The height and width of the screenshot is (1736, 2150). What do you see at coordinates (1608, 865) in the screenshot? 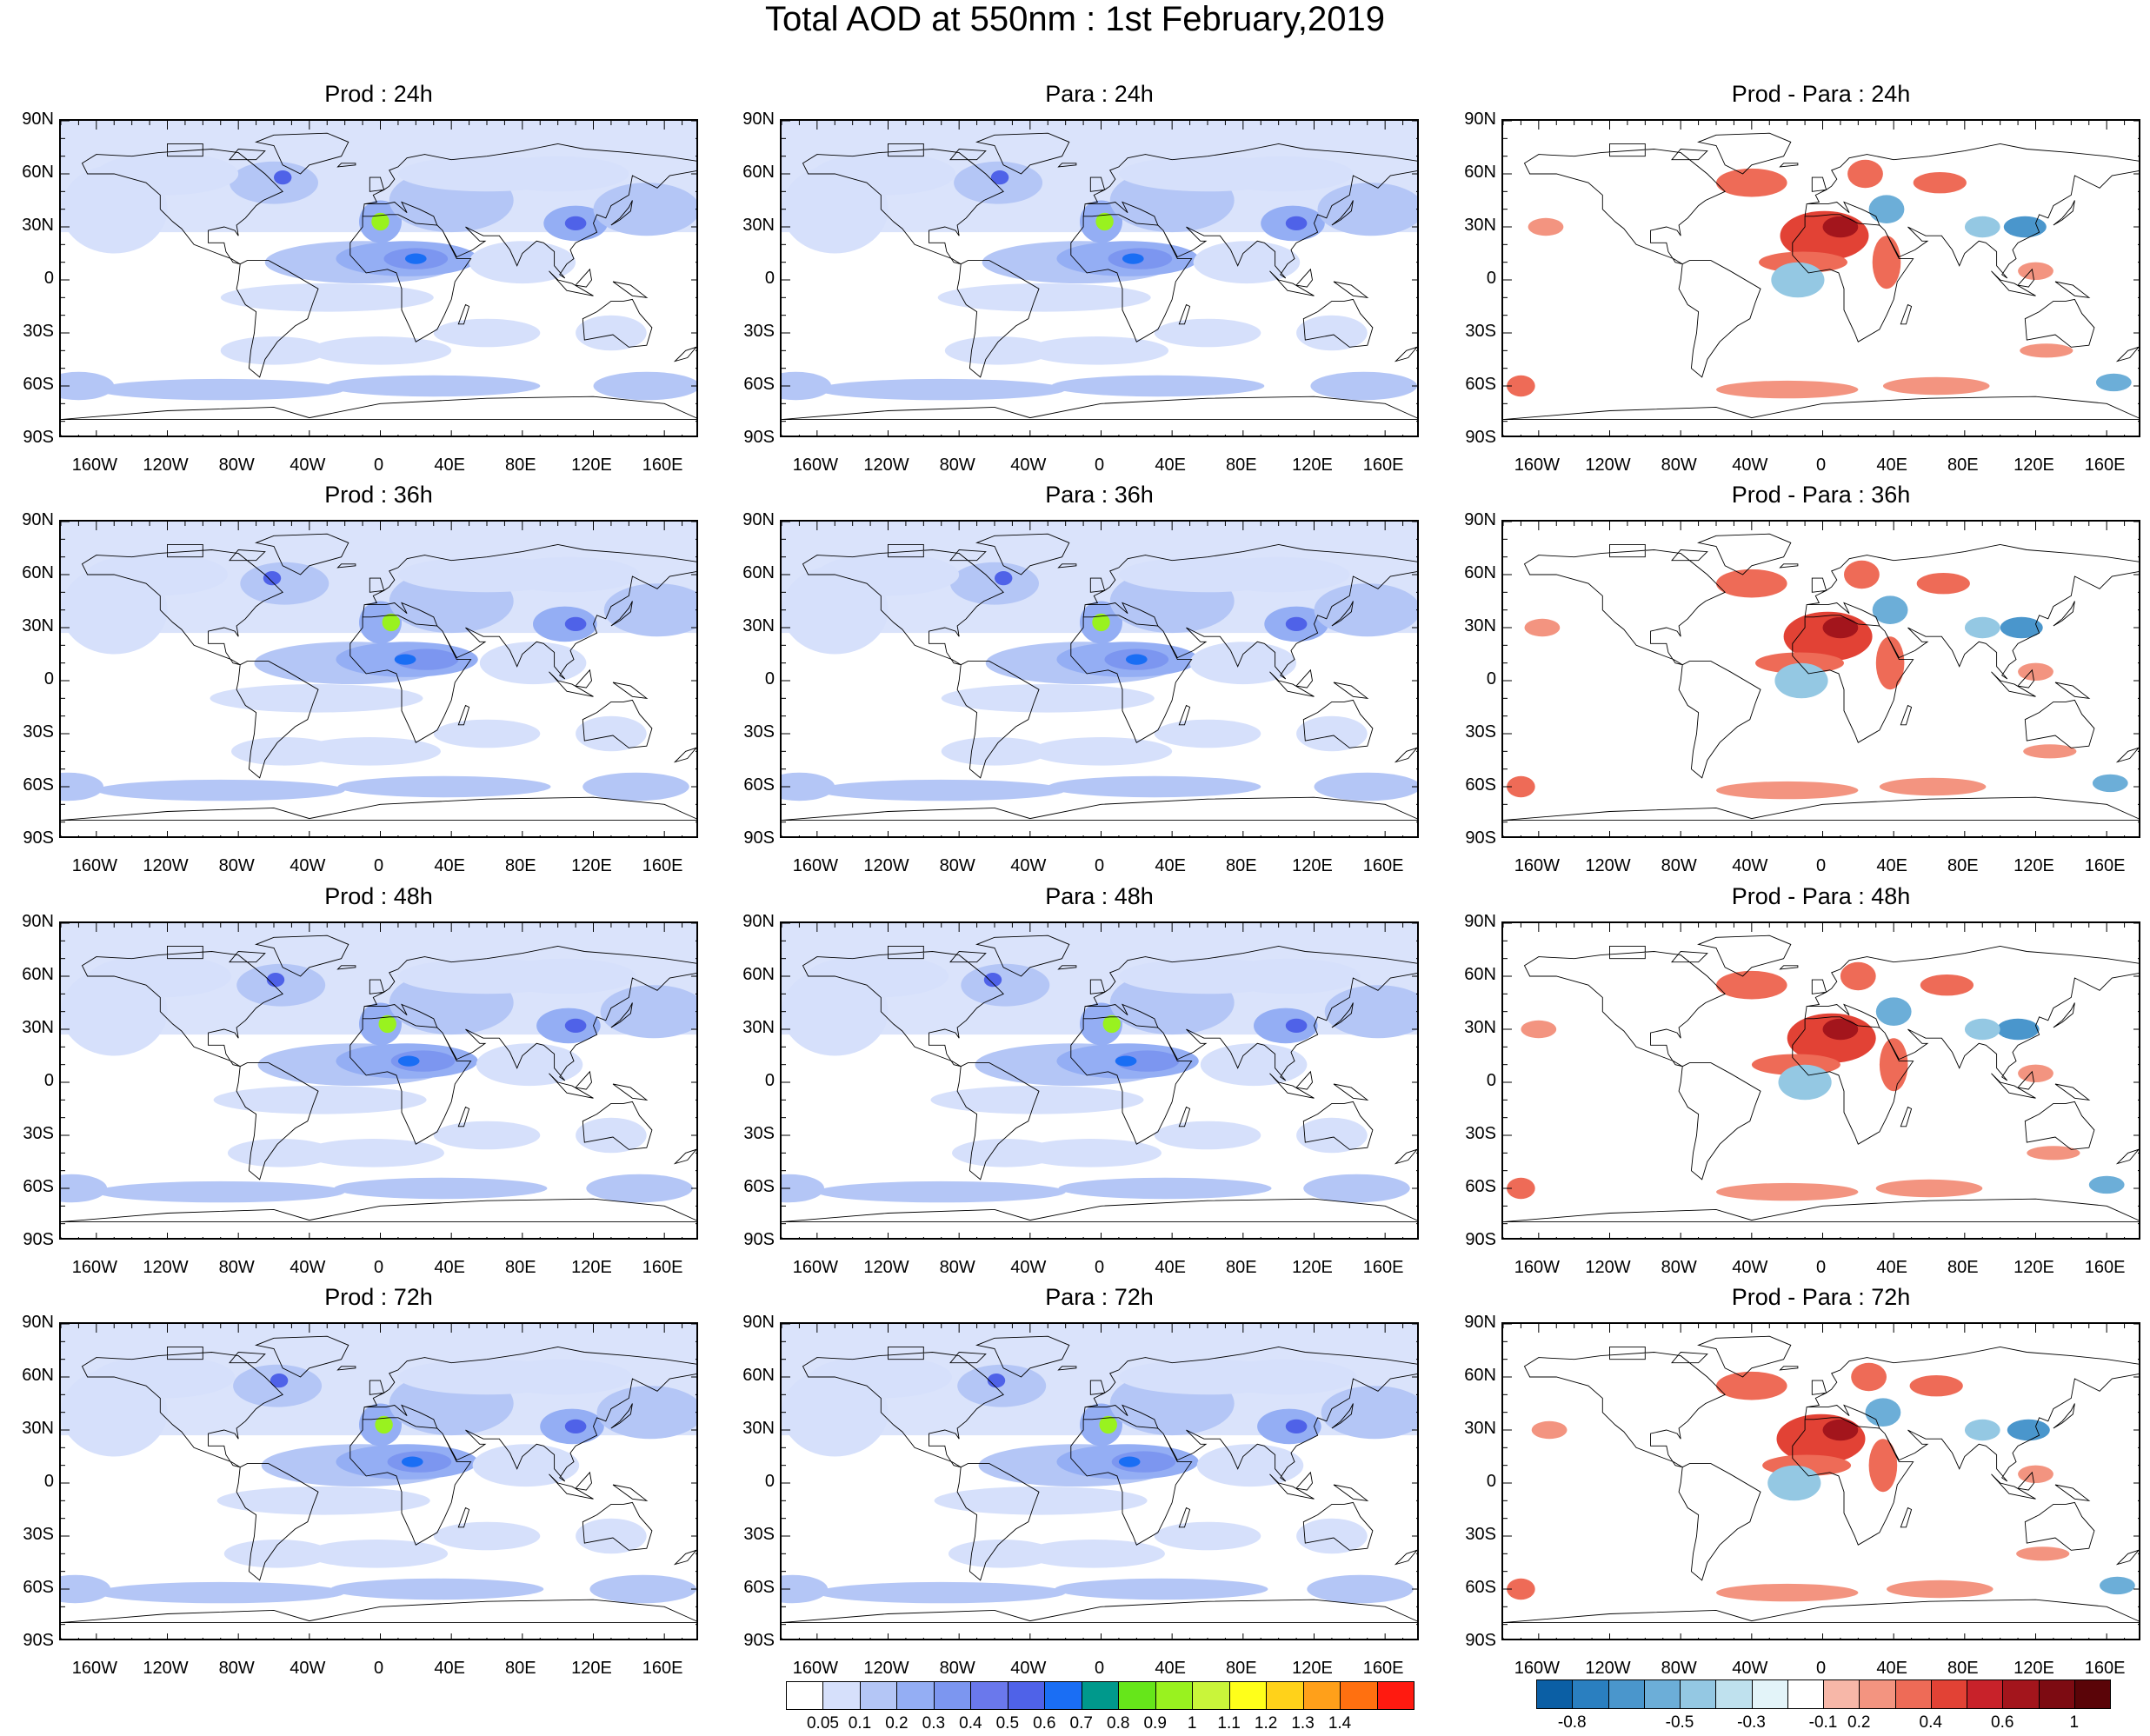
I see `longitude-label: 120W` at bounding box center [1608, 865].